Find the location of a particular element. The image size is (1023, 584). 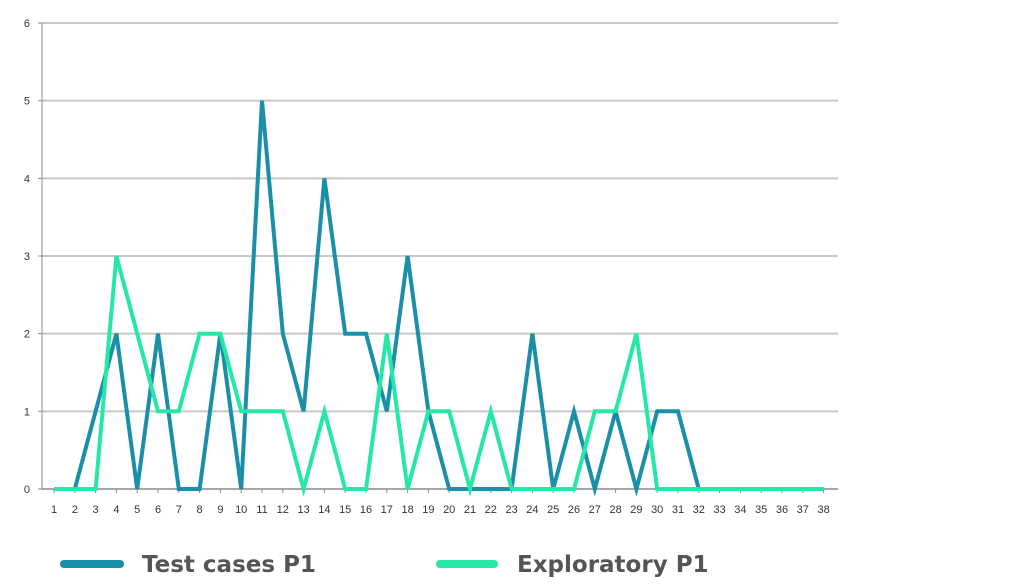

y-tick-label: 0 is located at coordinates (27, 490).